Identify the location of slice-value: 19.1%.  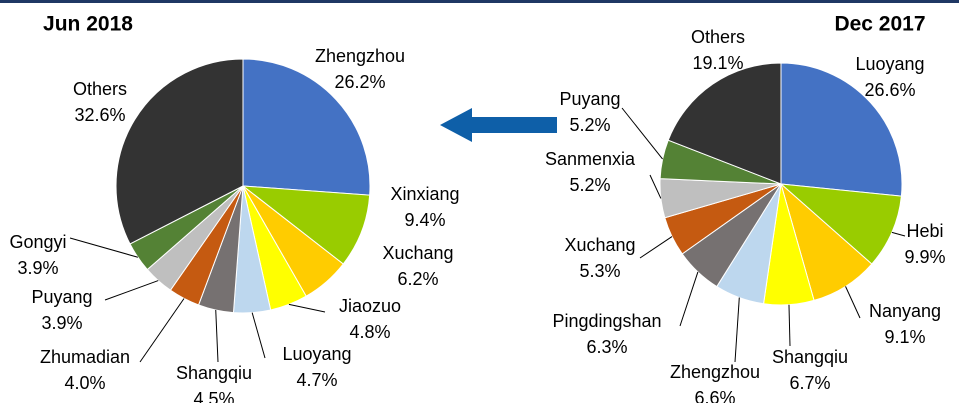
(717, 63).